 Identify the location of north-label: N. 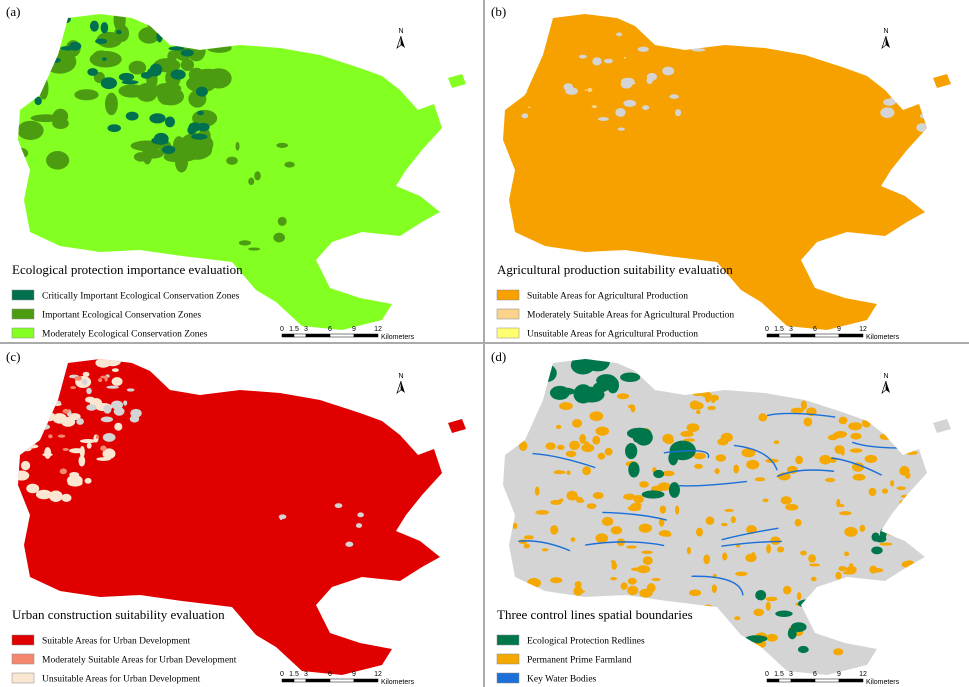
(885, 31).